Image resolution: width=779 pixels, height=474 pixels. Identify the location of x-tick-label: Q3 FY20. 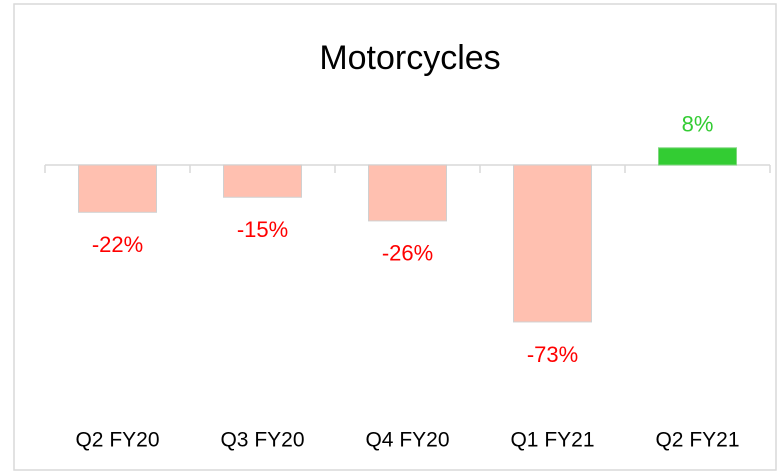
(262, 440).